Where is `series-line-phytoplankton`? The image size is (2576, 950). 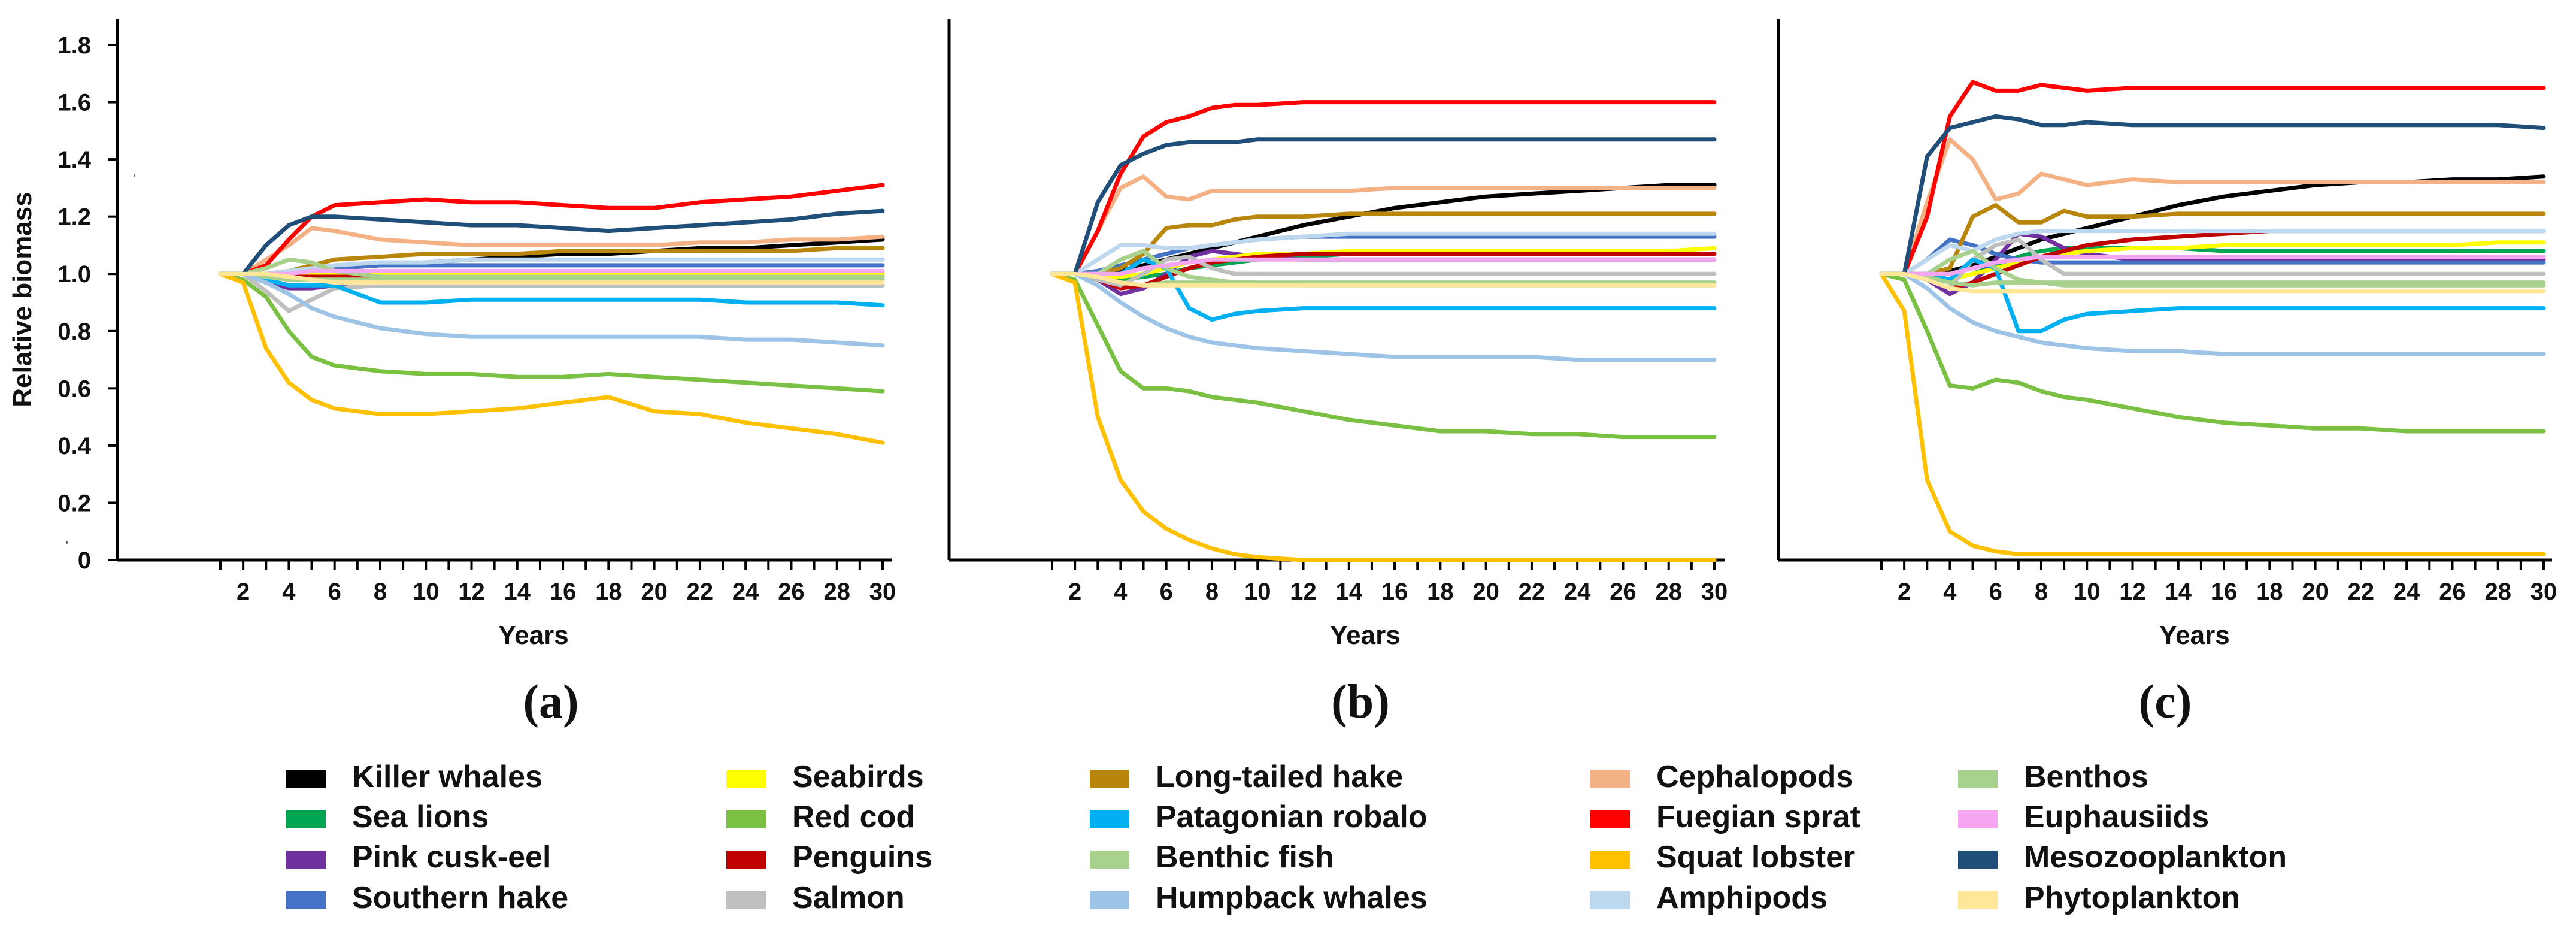
series-line-phytoplankton is located at coordinates (1383, 279).